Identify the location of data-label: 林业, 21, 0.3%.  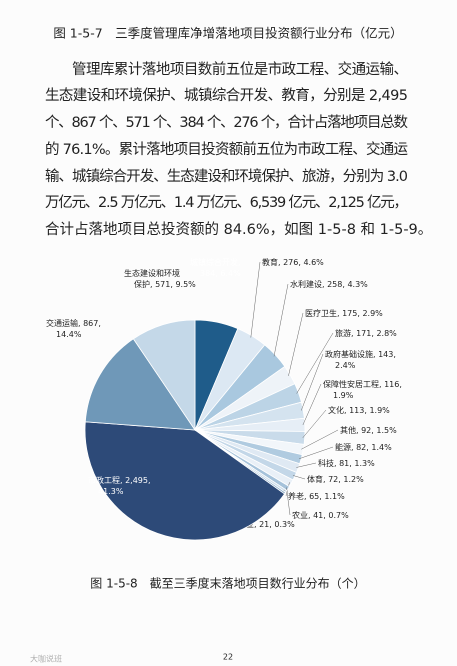
(266, 524).